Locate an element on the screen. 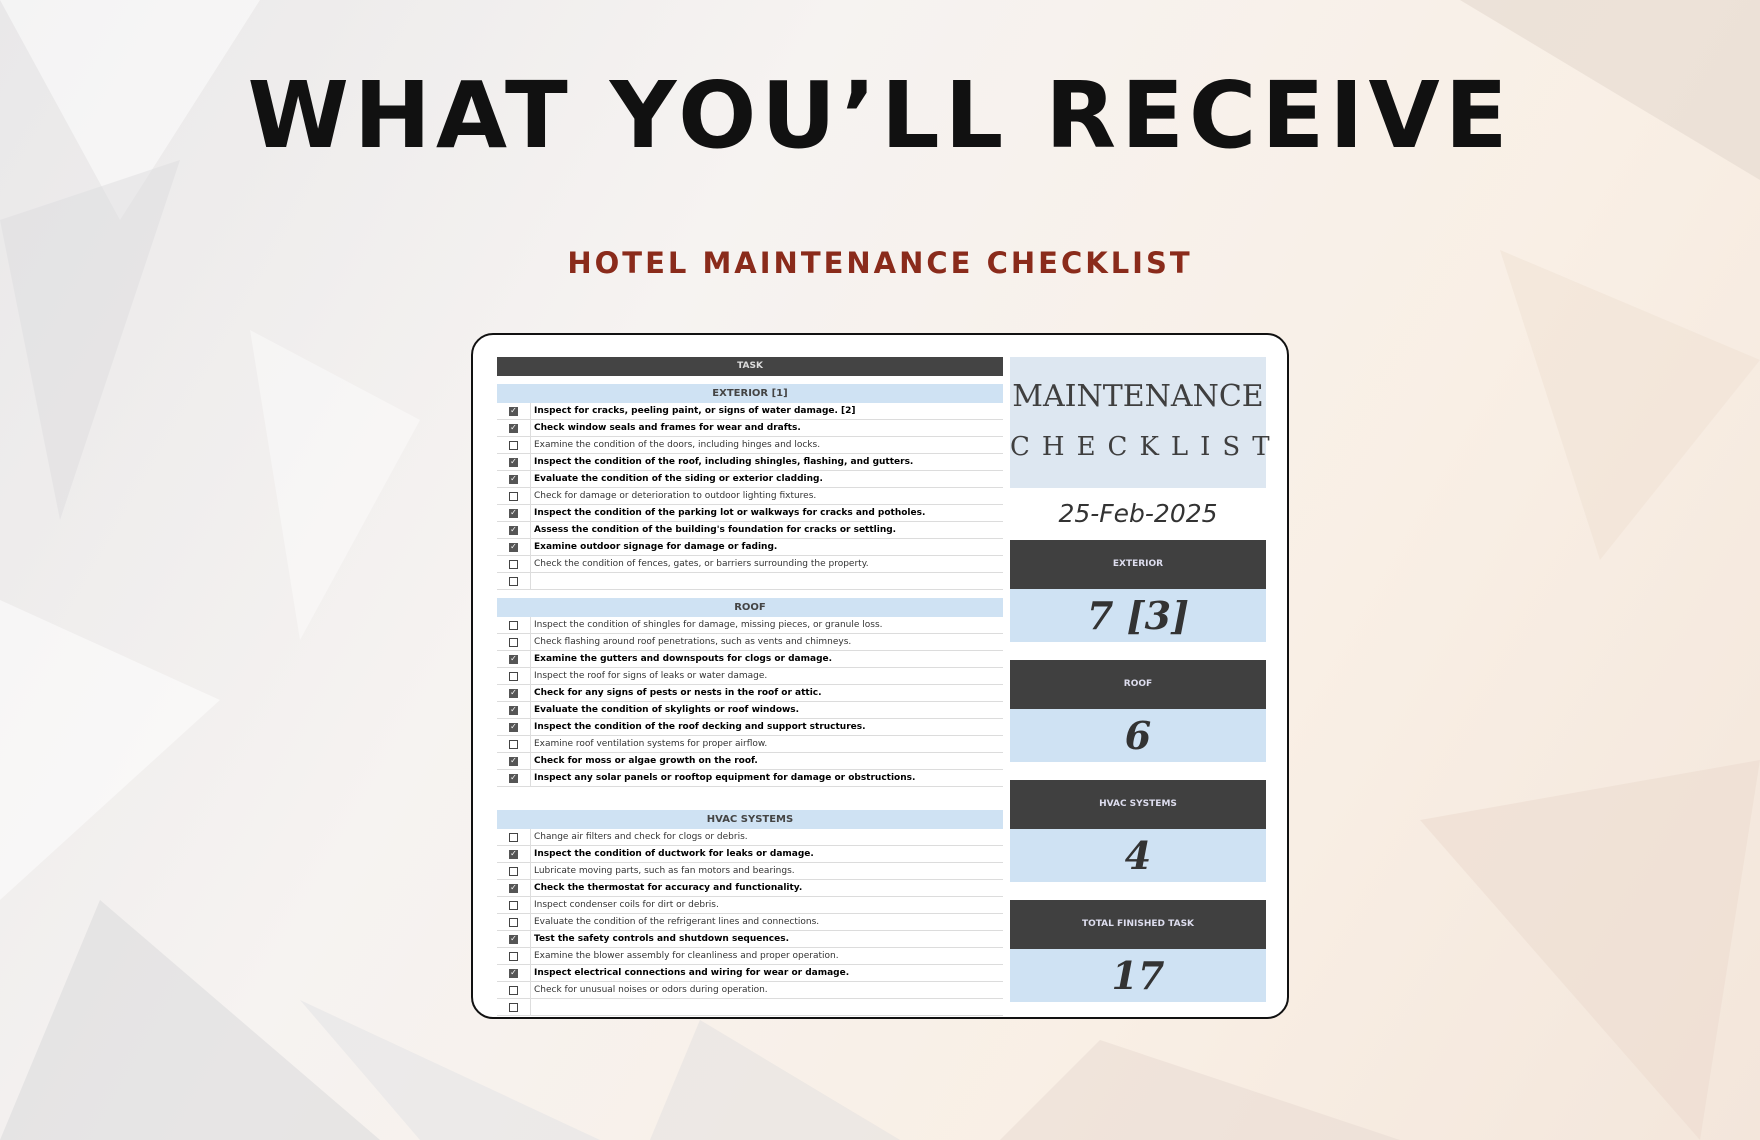 The width and height of the screenshot is (1760, 1140). section-gap is located at coordinates (750, 794).